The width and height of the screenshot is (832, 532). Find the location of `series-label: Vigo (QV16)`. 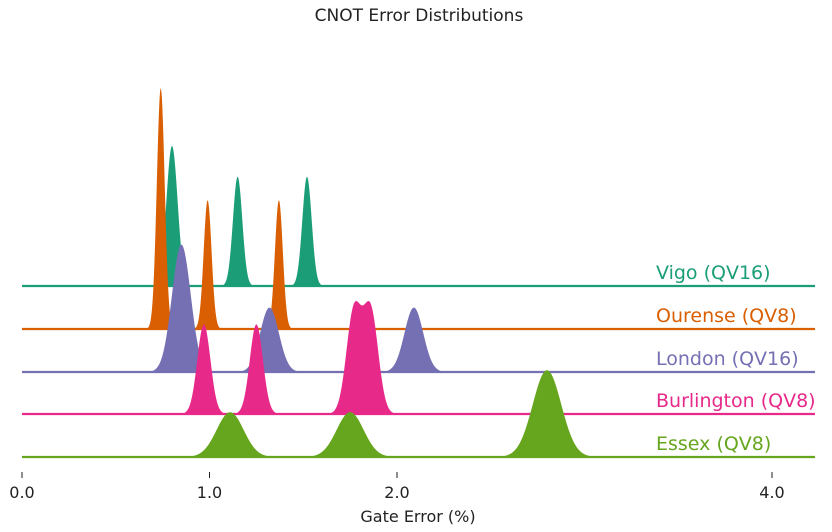

series-label: Vigo (QV16) is located at coordinates (713, 273).